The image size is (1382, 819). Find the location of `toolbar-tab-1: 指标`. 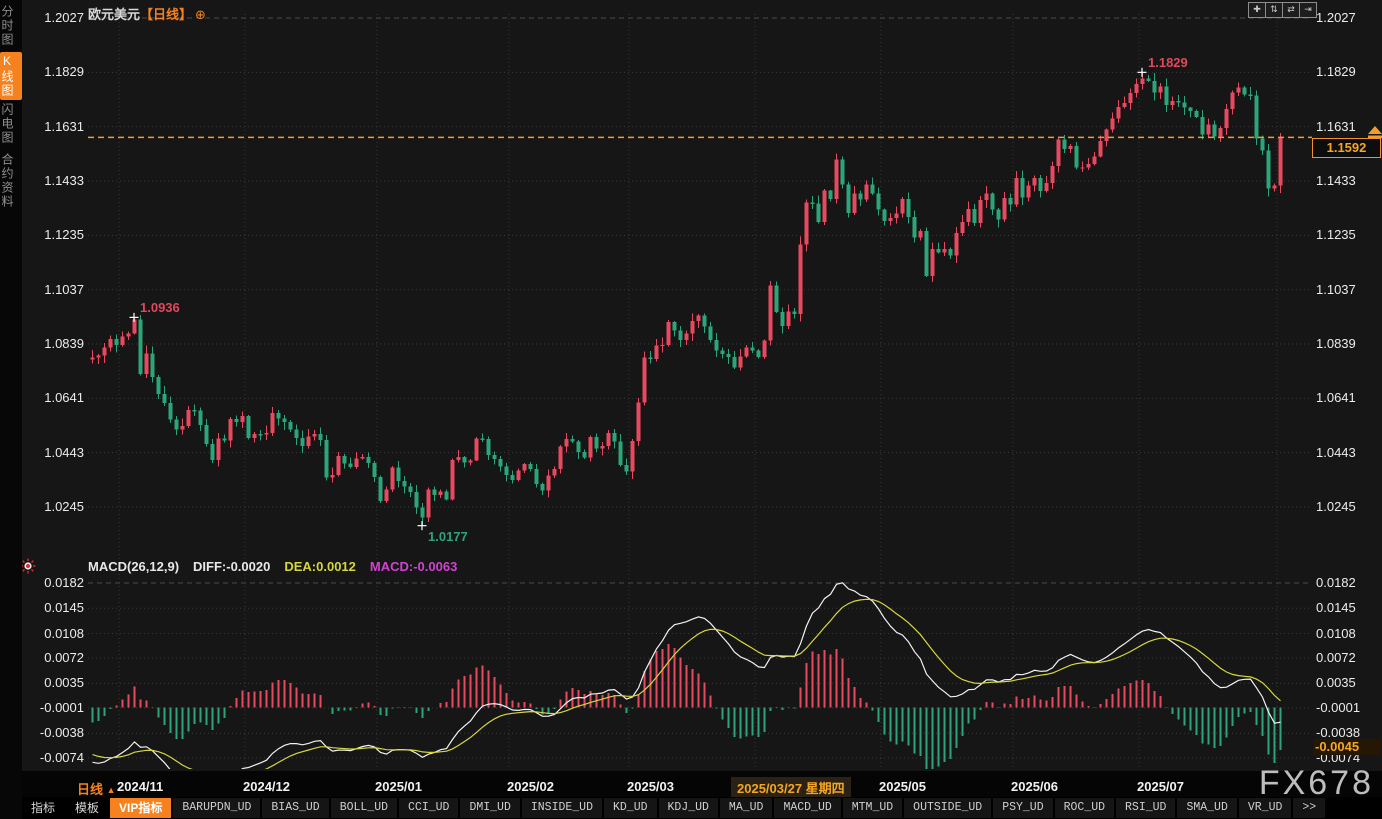

toolbar-tab-1: 指标 is located at coordinates (43, 808).